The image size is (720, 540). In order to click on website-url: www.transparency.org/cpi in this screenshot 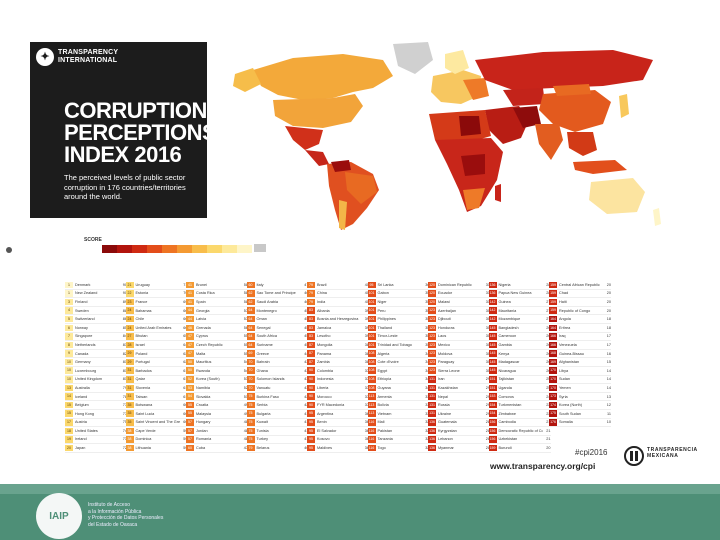, I will do `click(543, 466)`.